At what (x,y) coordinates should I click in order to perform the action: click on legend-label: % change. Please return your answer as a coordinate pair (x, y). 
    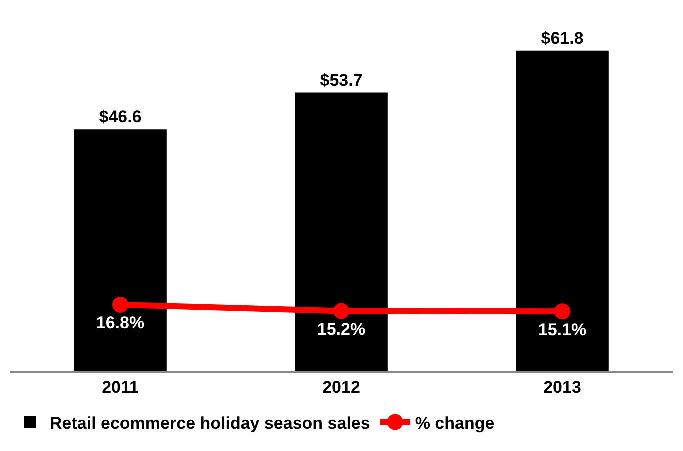
    Looking at the image, I should click on (455, 423).